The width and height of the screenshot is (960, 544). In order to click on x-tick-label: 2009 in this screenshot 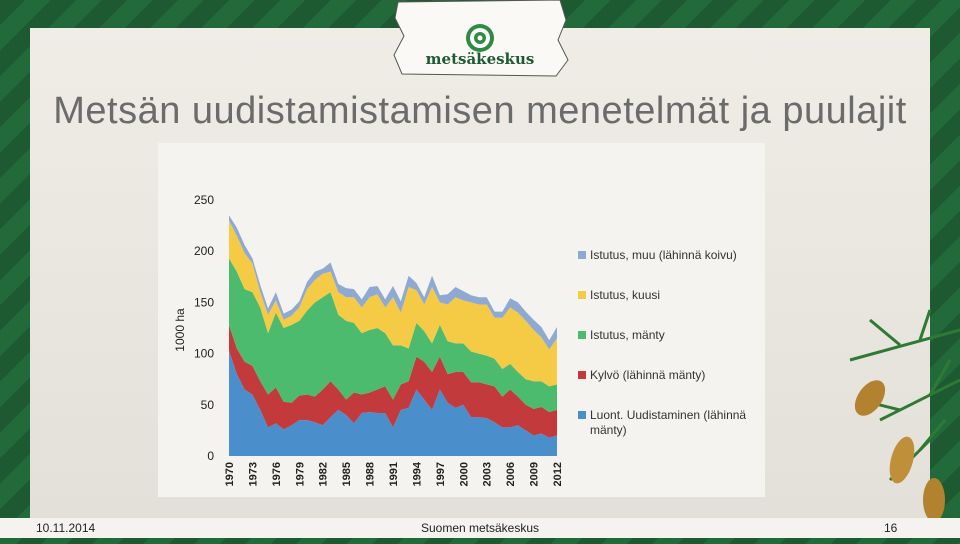, I will do `click(535, 474)`.